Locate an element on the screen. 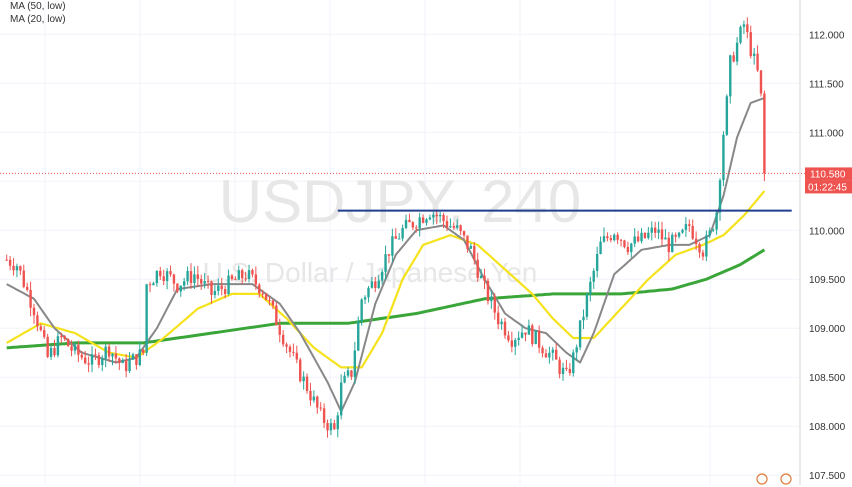 Image resolution: width=852 pixels, height=487 pixels. y-tick-label: 108.000 is located at coordinates (827, 427).